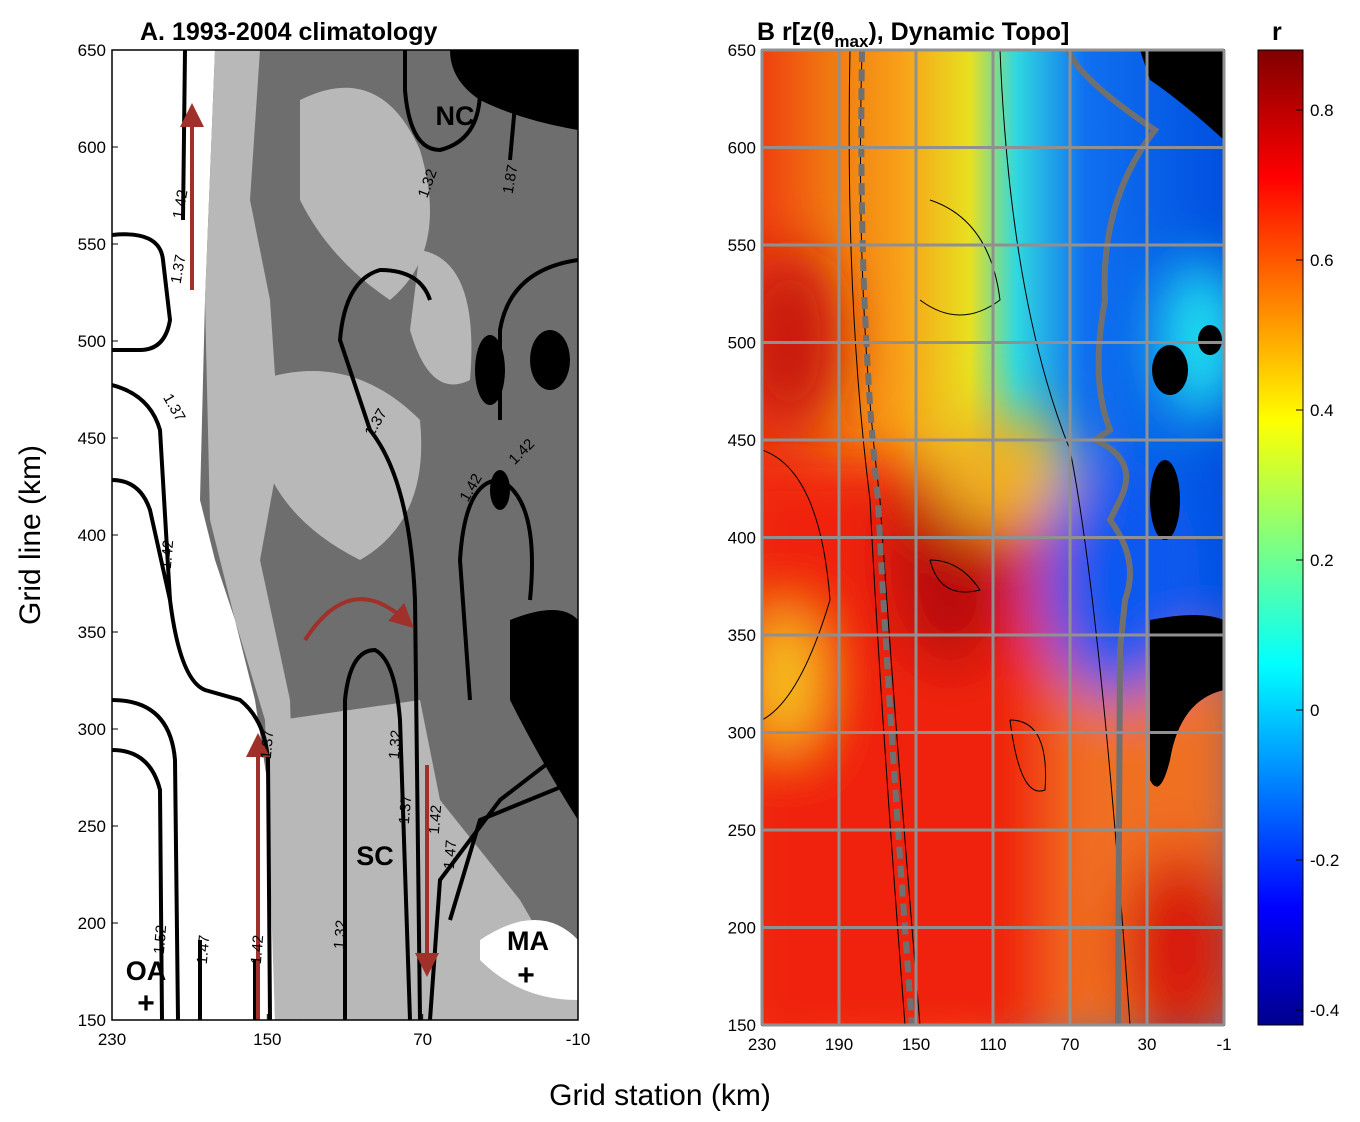 The image size is (1360, 1122). What do you see at coordinates (288, 32) in the screenshot?
I see `title-a: A. 1993-2004 climatology` at bounding box center [288, 32].